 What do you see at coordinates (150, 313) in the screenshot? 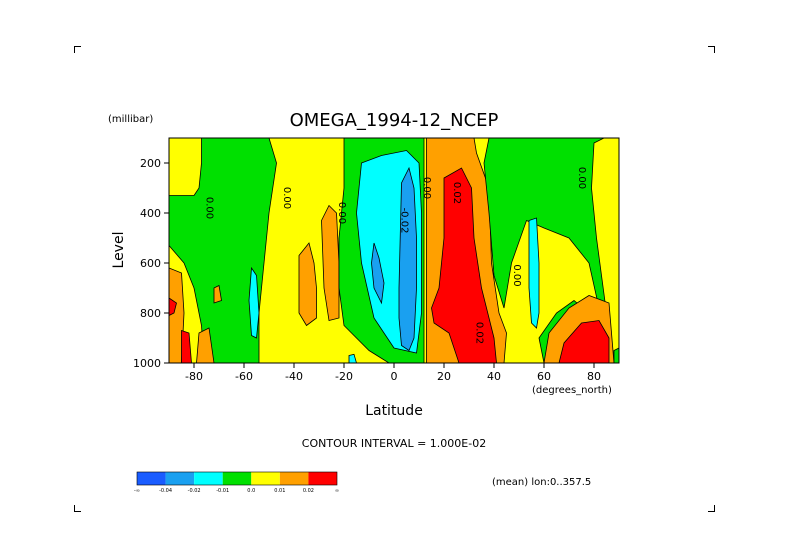
I see `y-tick-label: 800` at bounding box center [150, 313].